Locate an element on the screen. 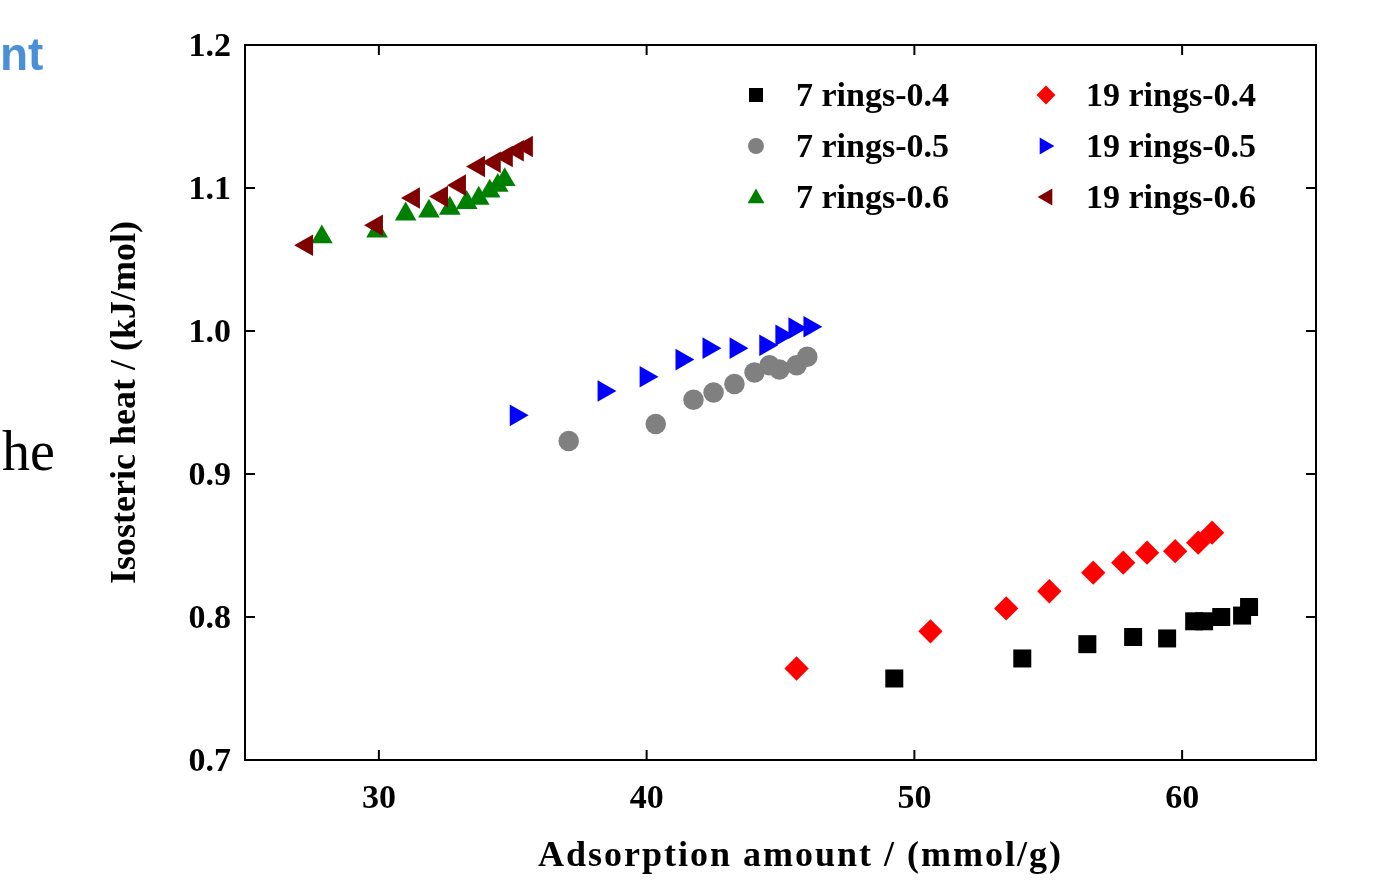 The height and width of the screenshot is (880, 1388). y-axis-title: Isosteric heat / (kJ/mol) is located at coordinates (123, 402).